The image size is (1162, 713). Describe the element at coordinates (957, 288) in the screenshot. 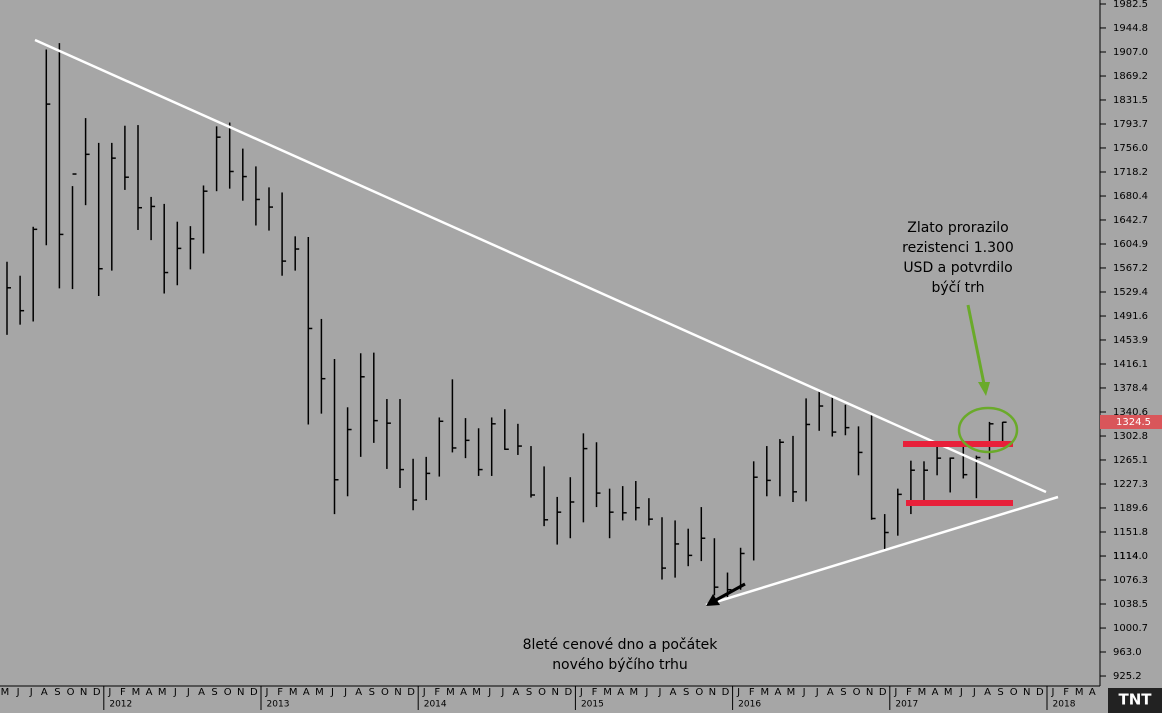

I see `annotation-line: býčí trh` at that location.